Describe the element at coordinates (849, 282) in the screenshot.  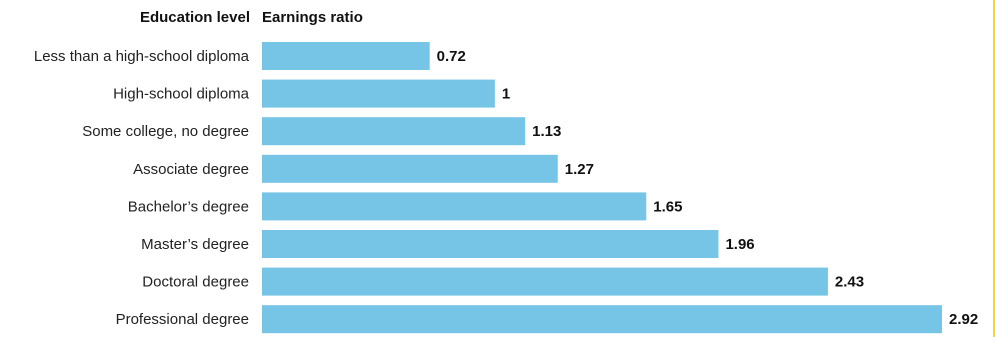
I see `value-label: 2.43` at that location.